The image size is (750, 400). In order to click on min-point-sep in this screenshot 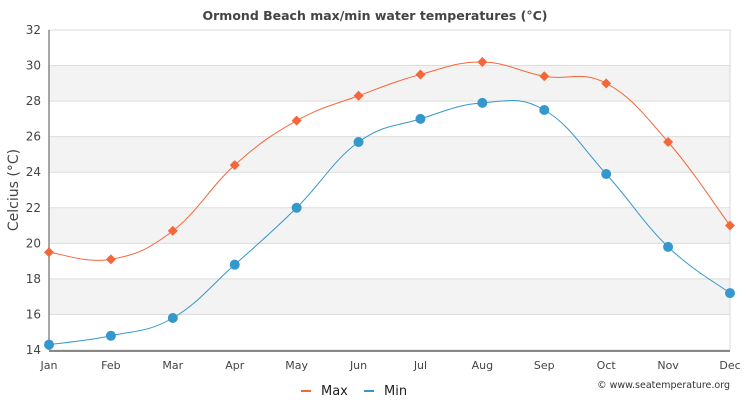, I will do `click(544, 110)`.